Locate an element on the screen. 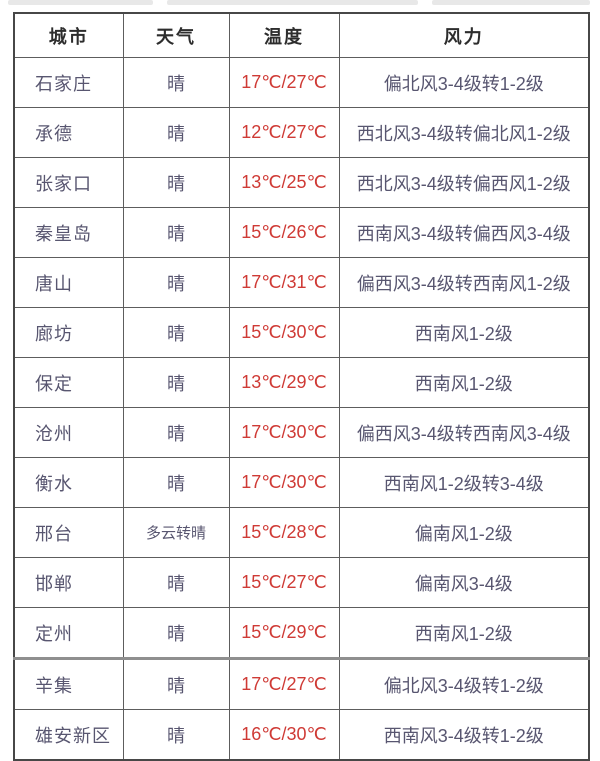 Image resolution: width=600 pixels, height=761 pixels. header-city: 城市 is located at coordinates (68, 35).